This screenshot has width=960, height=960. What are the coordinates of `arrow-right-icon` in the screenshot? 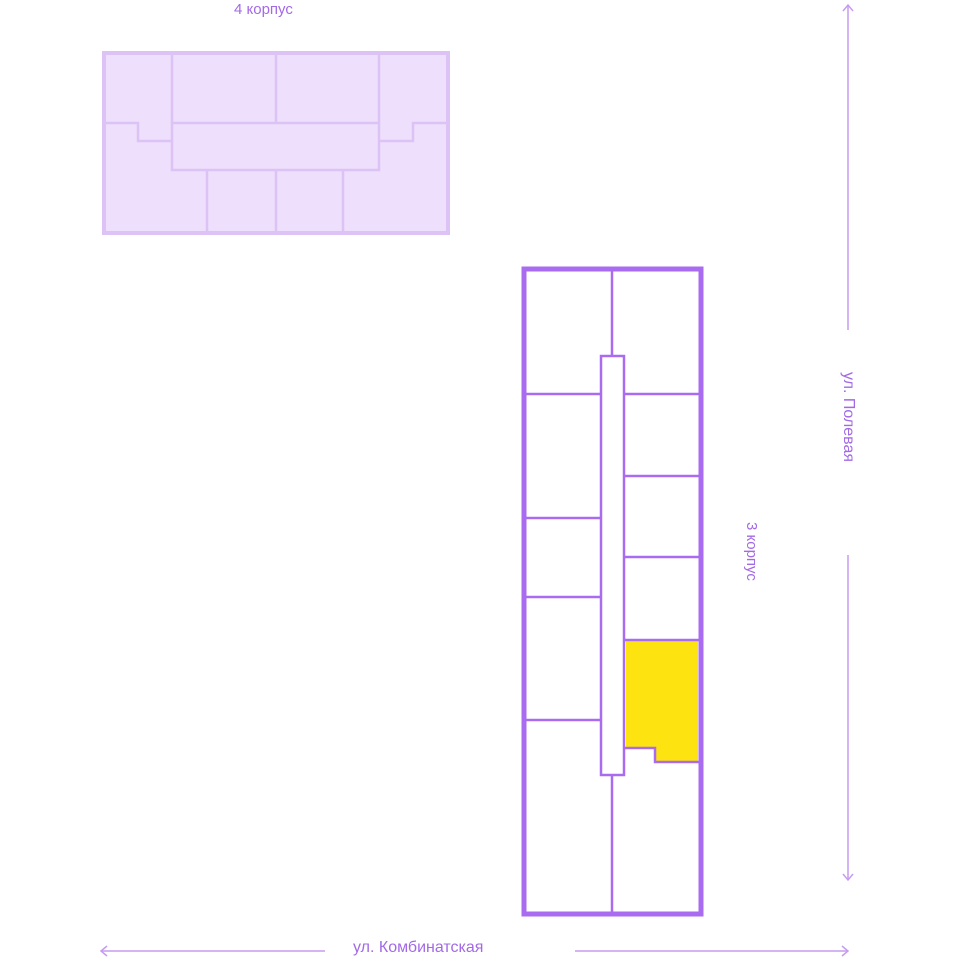 It's located at (845, 951).